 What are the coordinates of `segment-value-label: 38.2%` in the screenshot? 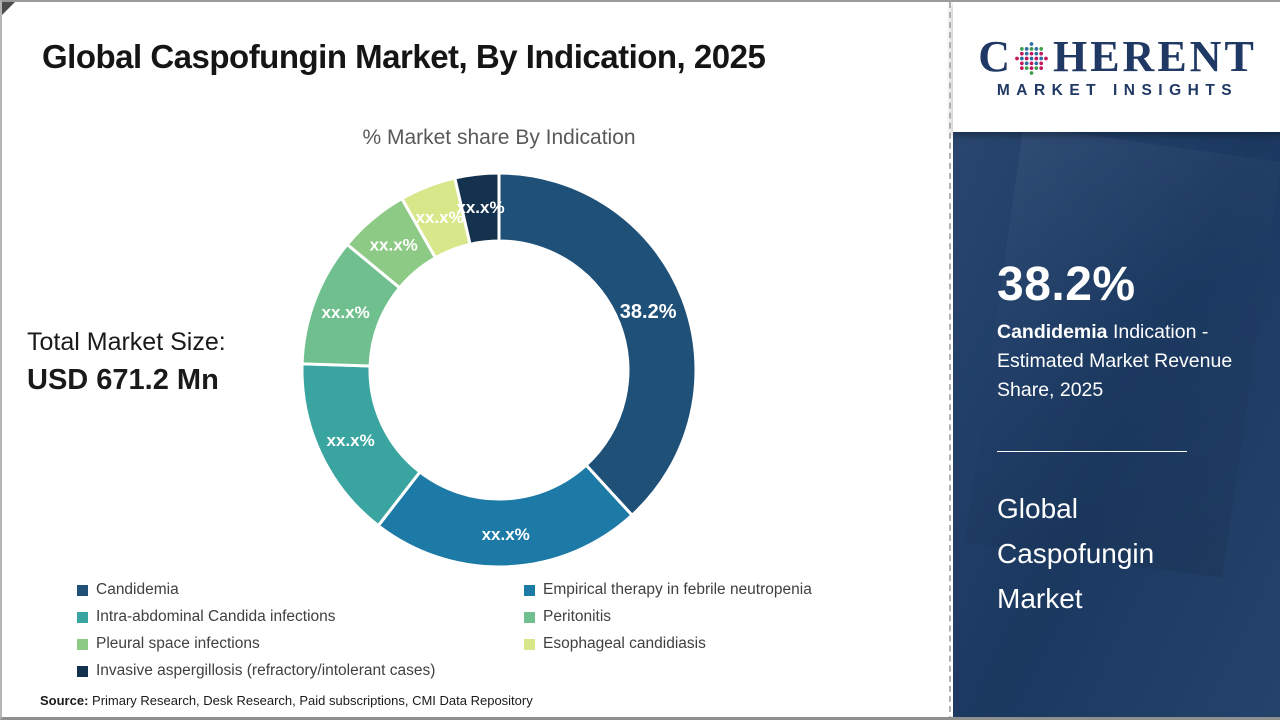 It's located at (648, 312).